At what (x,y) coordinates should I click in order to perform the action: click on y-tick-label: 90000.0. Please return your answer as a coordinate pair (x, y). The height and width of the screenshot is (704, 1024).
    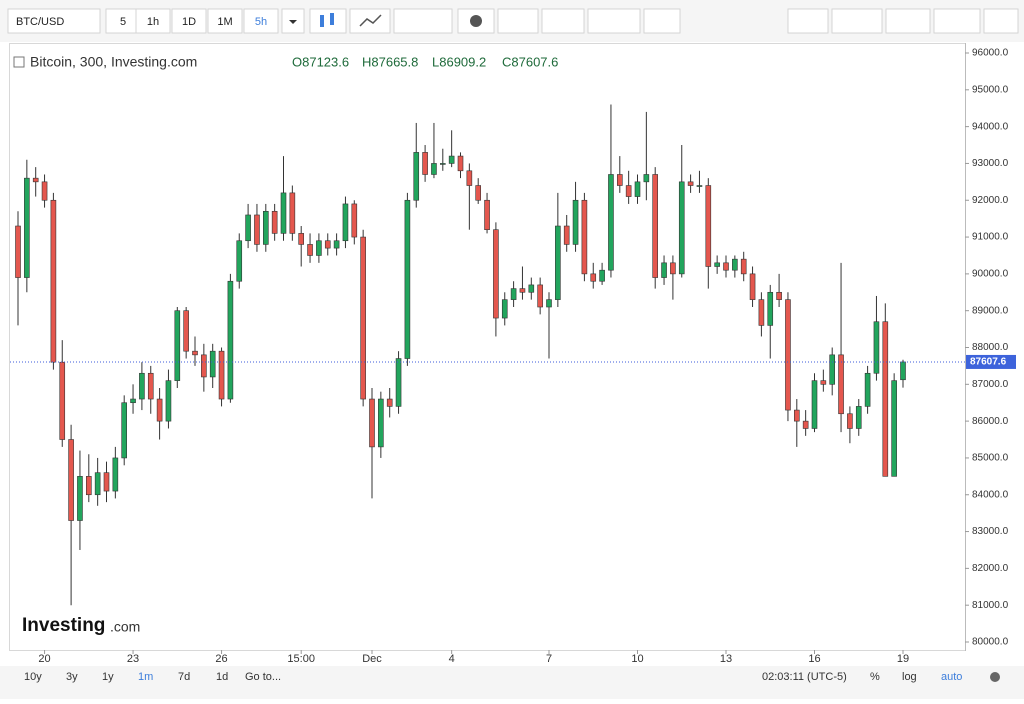
    Looking at the image, I should click on (990, 274).